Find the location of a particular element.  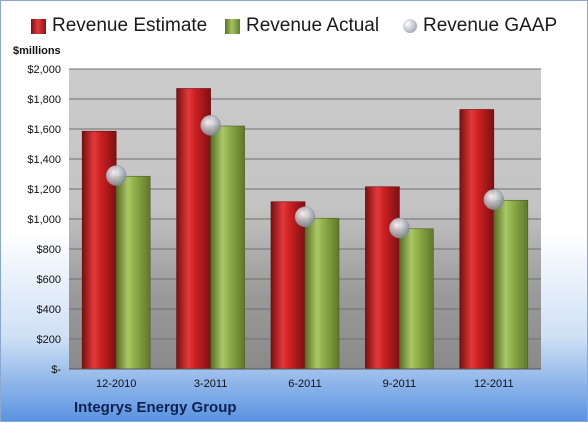

x-tick-label: 3-2011 is located at coordinates (210, 384).